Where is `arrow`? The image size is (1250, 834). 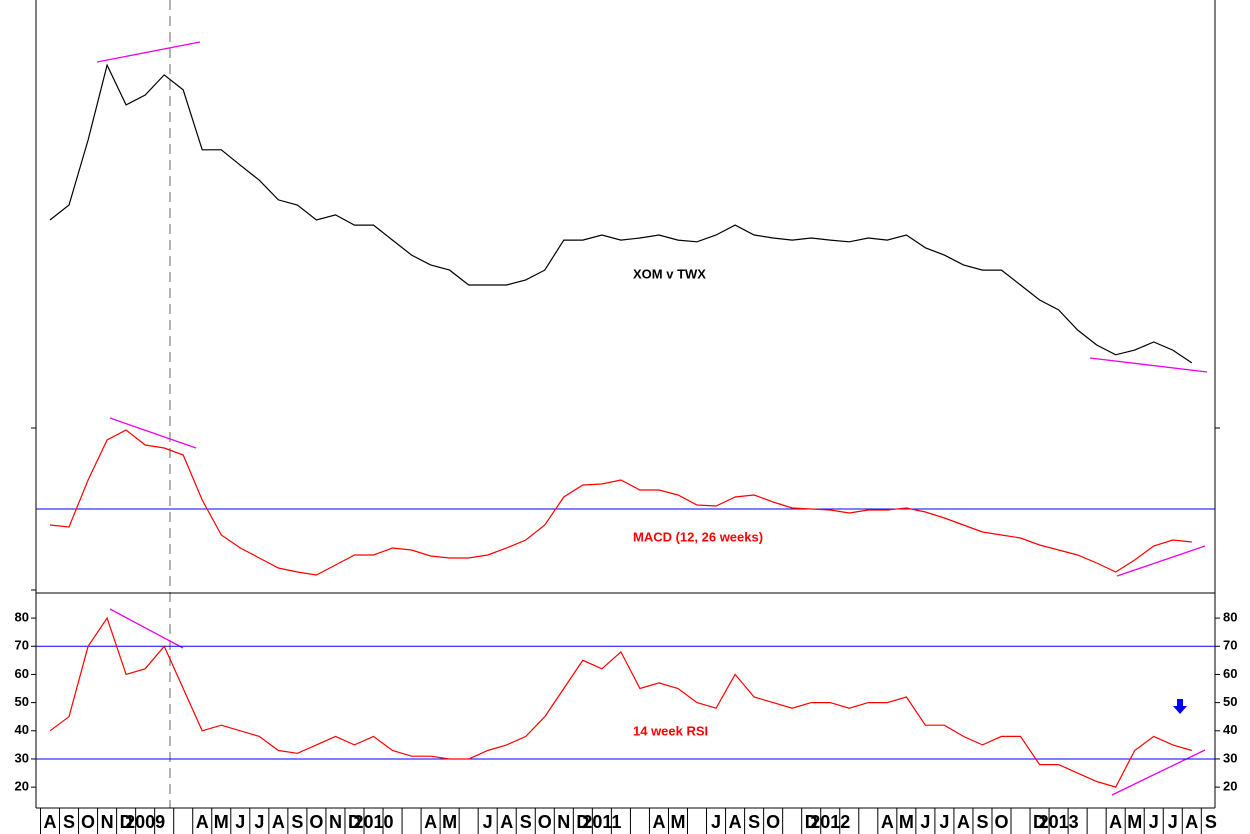
arrow is located at coordinates (1180, 706).